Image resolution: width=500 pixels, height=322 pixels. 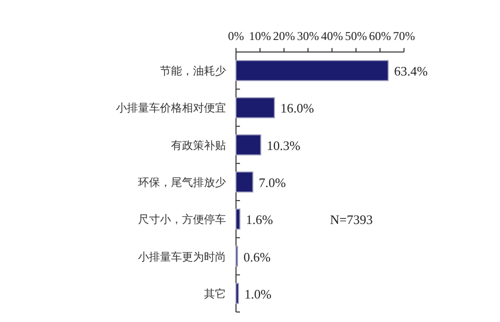 I want to click on y-tick-label: 节能，油耗少, so click(x=193, y=71).